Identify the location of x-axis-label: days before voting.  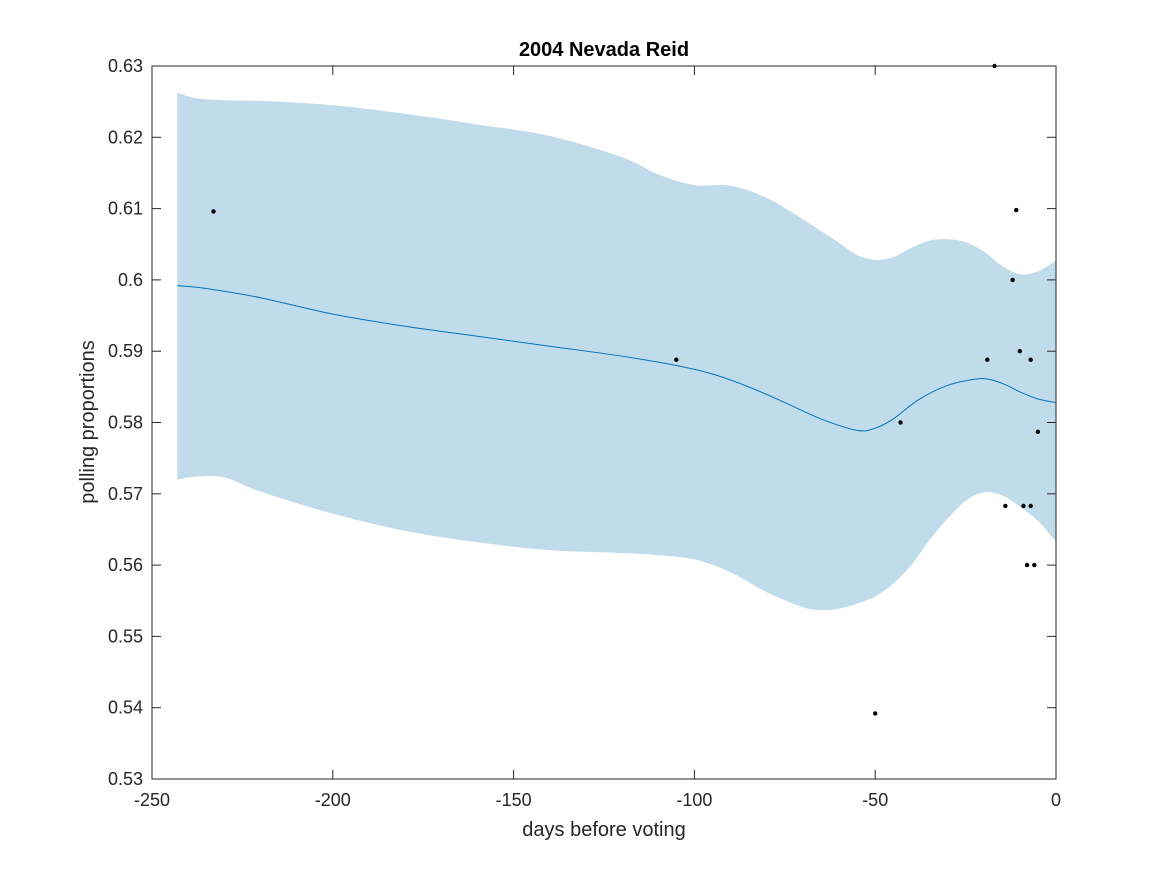
(603, 830).